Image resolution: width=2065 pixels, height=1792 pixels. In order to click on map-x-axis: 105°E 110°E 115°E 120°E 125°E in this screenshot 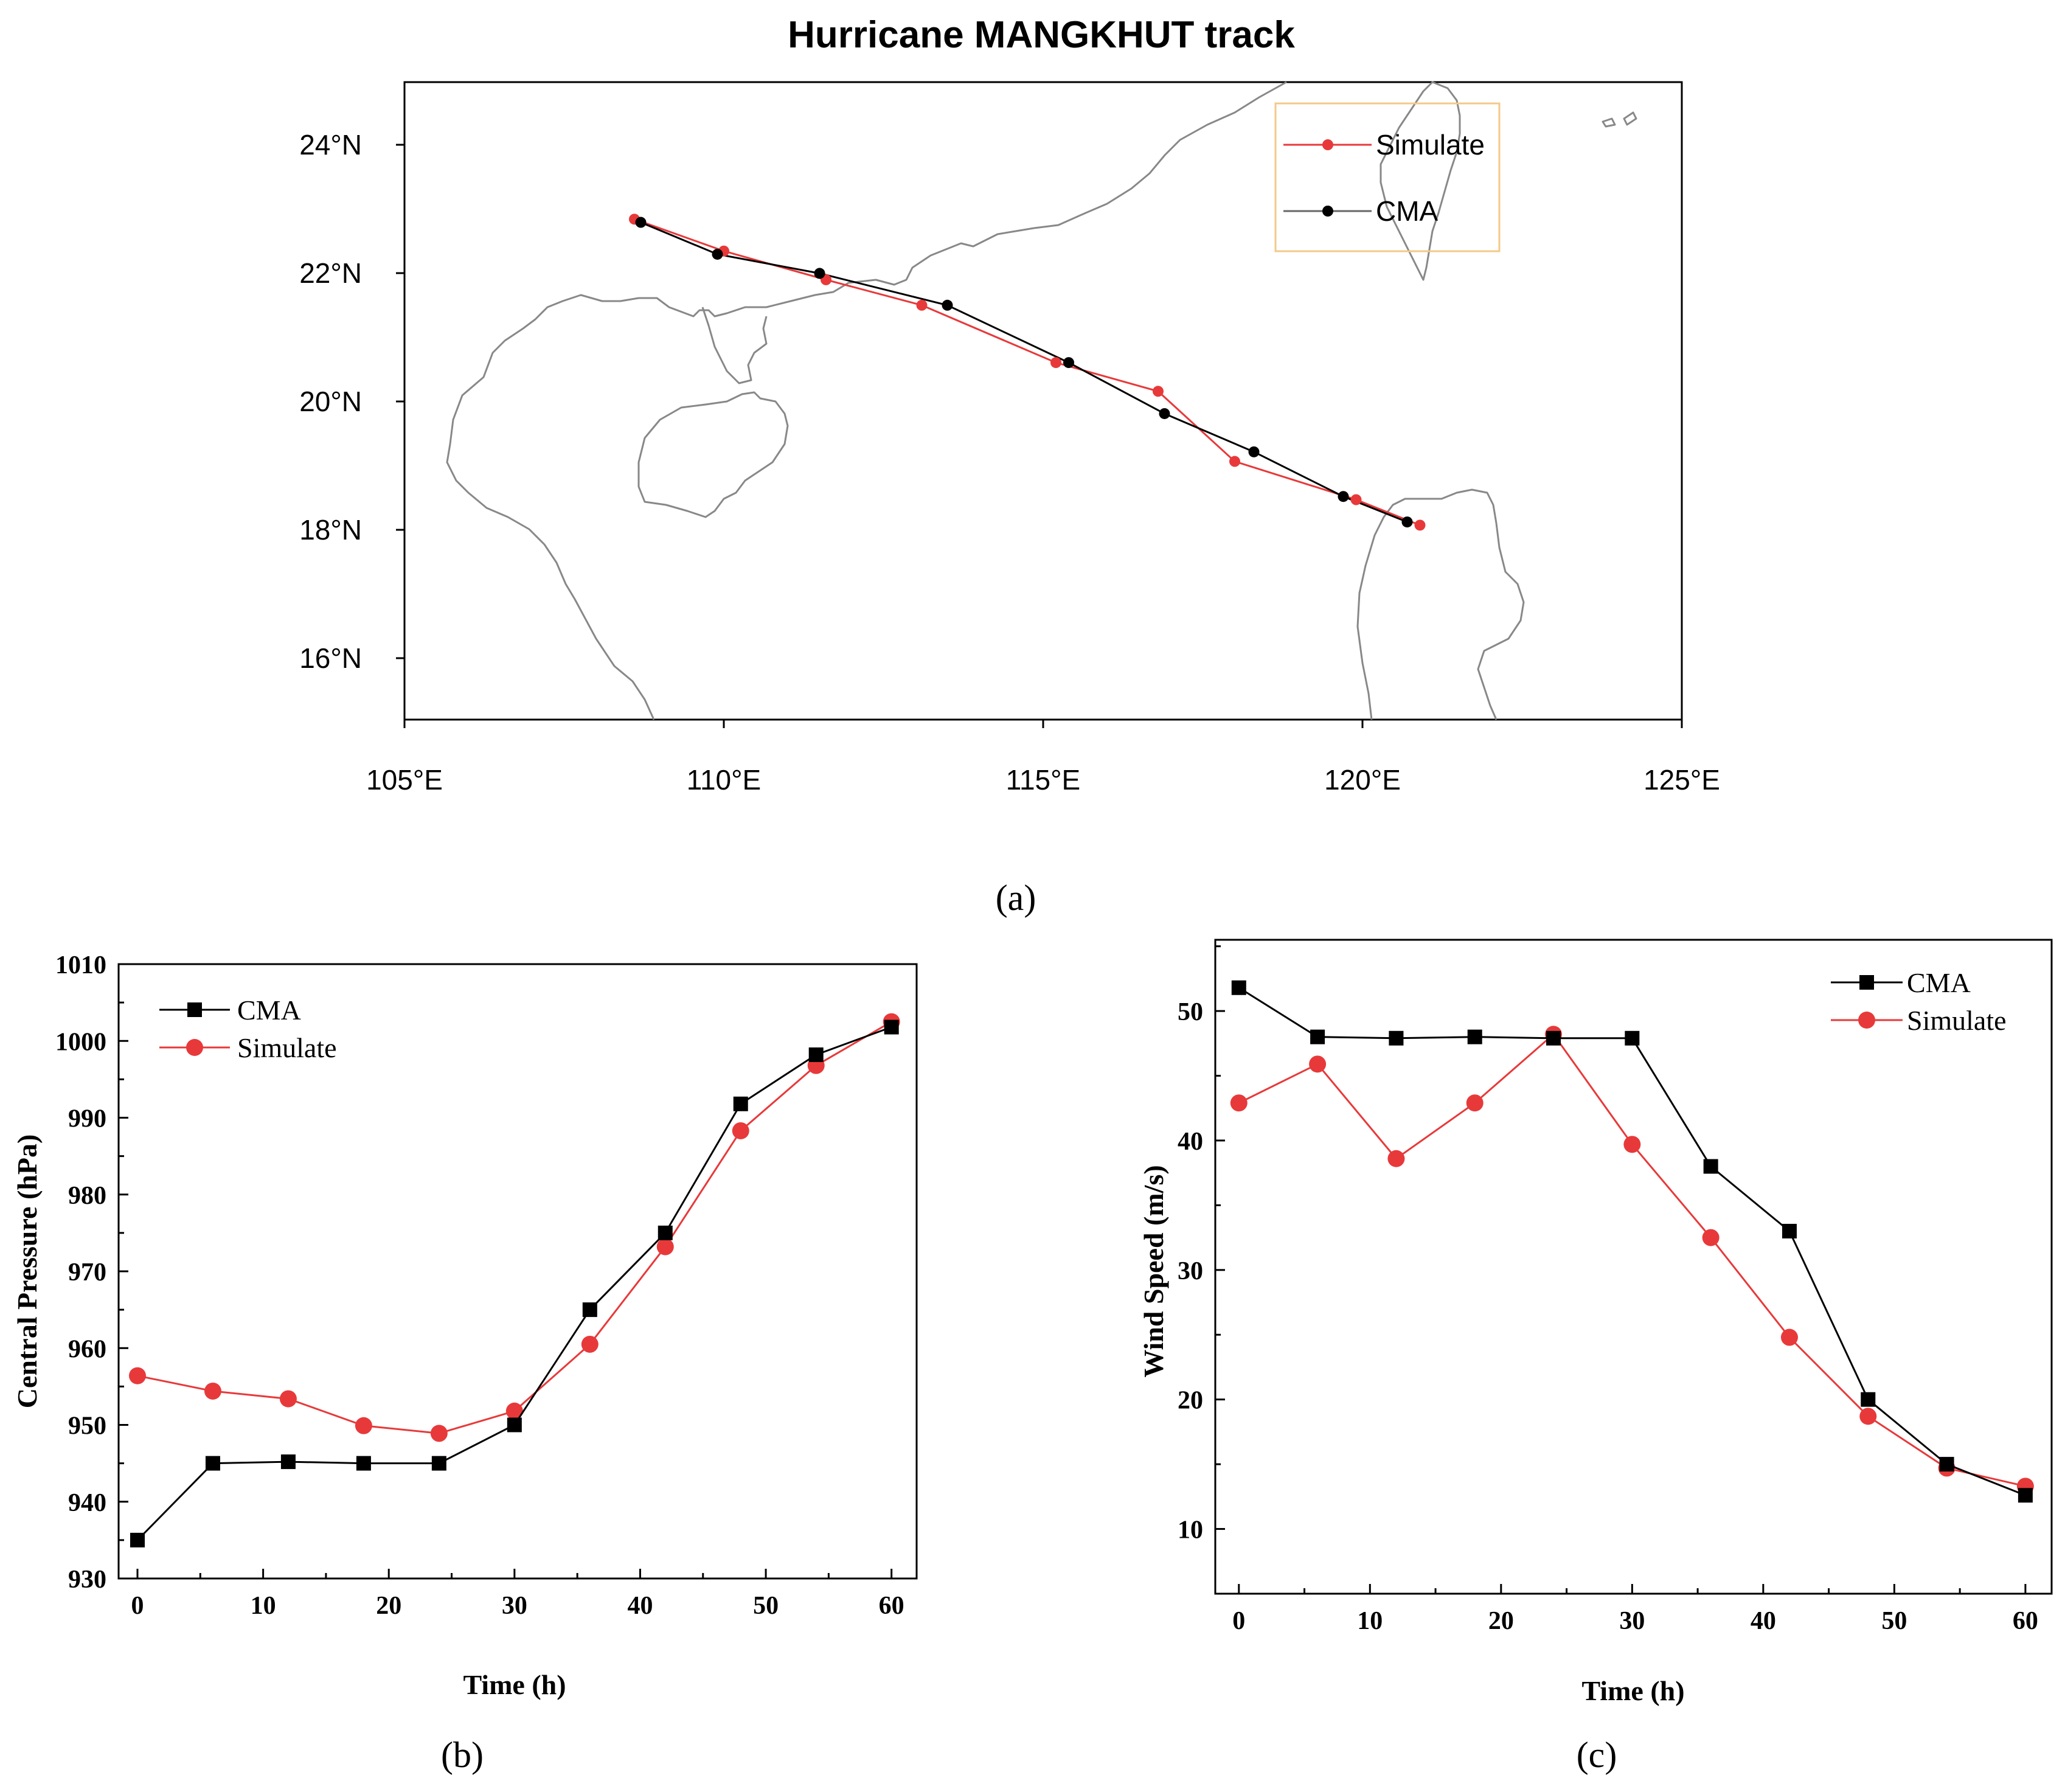, I will do `click(1043, 758)`.